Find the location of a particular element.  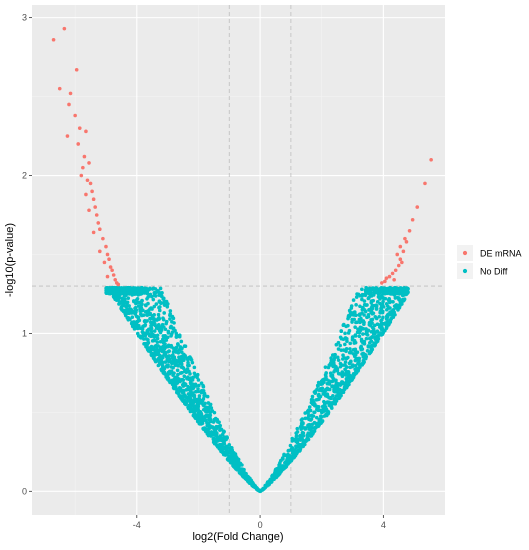

y-tick-label: 3 is located at coordinates (24, 18).